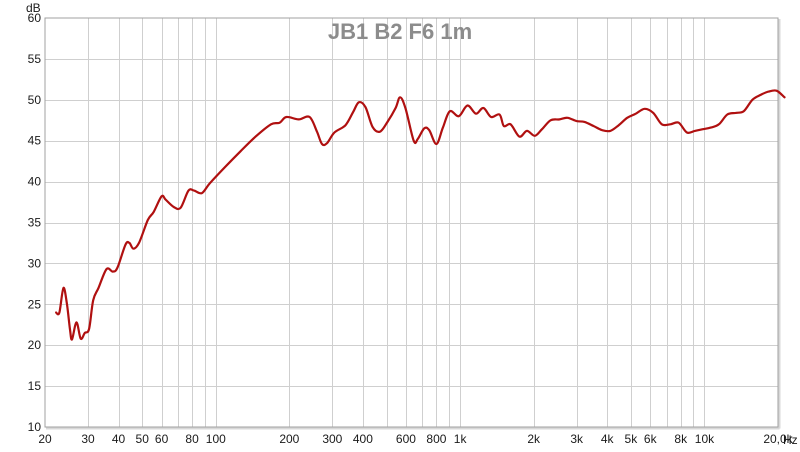  I want to click on y-tick-label: 55, so click(35, 59).